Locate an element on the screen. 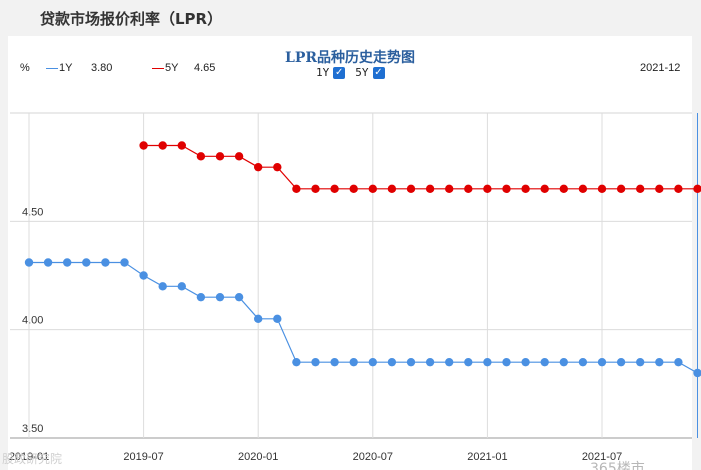 Image resolution: width=701 pixels, height=470 pixels. series-line-5y is located at coordinates (420, 167).